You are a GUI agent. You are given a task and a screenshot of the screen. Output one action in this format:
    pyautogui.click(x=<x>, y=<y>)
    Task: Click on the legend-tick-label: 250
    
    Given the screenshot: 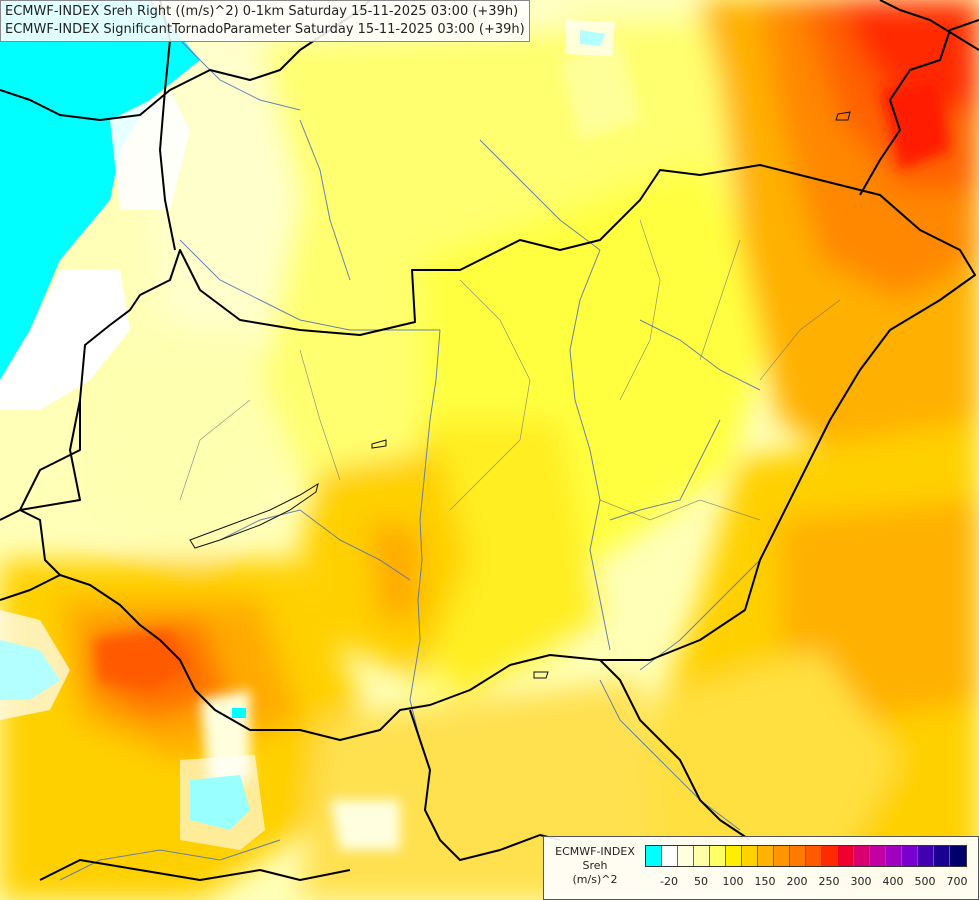 What is the action you would take?
    pyautogui.click(x=829, y=881)
    